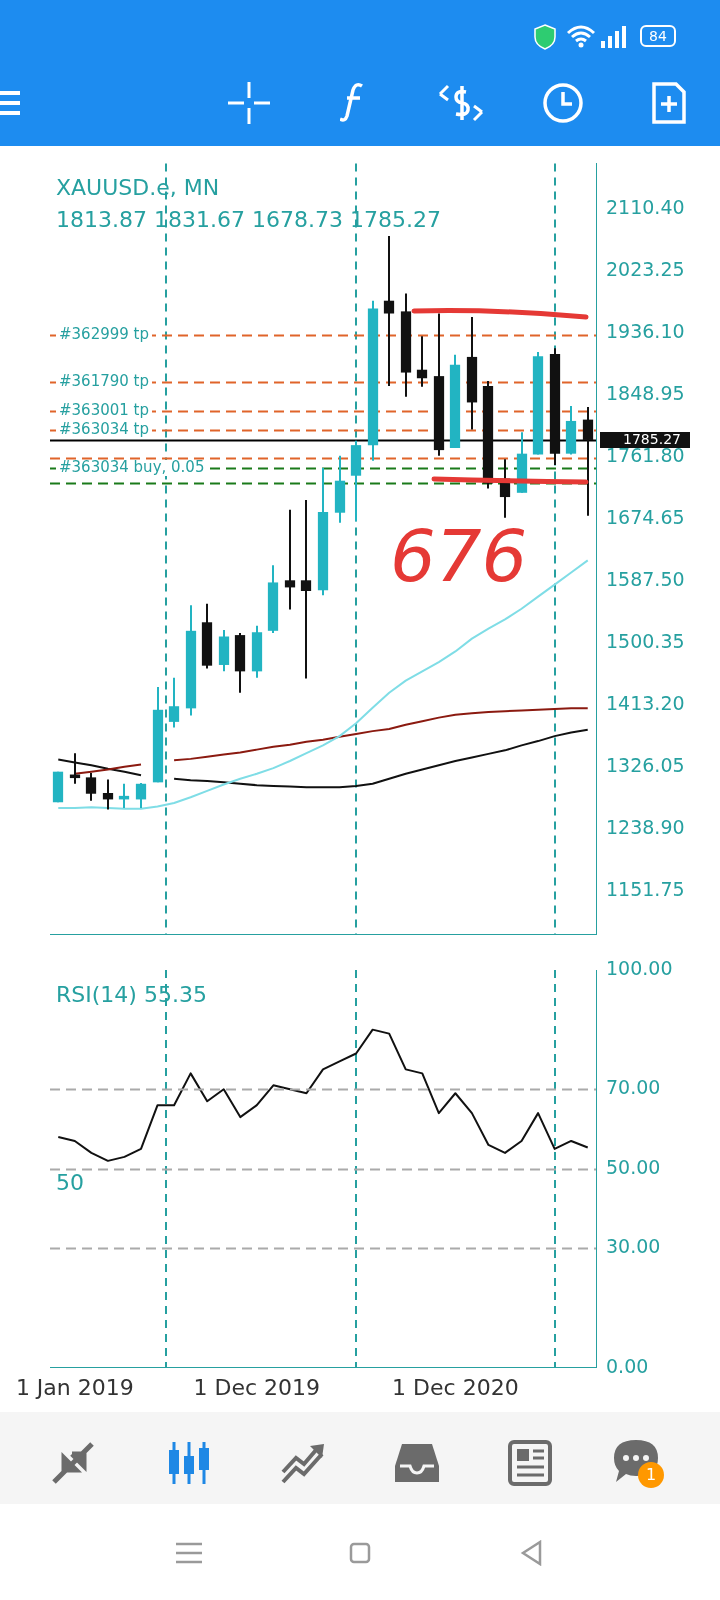 This screenshot has width=720, height=1600. What do you see at coordinates (131, 994) in the screenshot?
I see `text: RSI(14) 55.35` at bounding box center [131, 994].